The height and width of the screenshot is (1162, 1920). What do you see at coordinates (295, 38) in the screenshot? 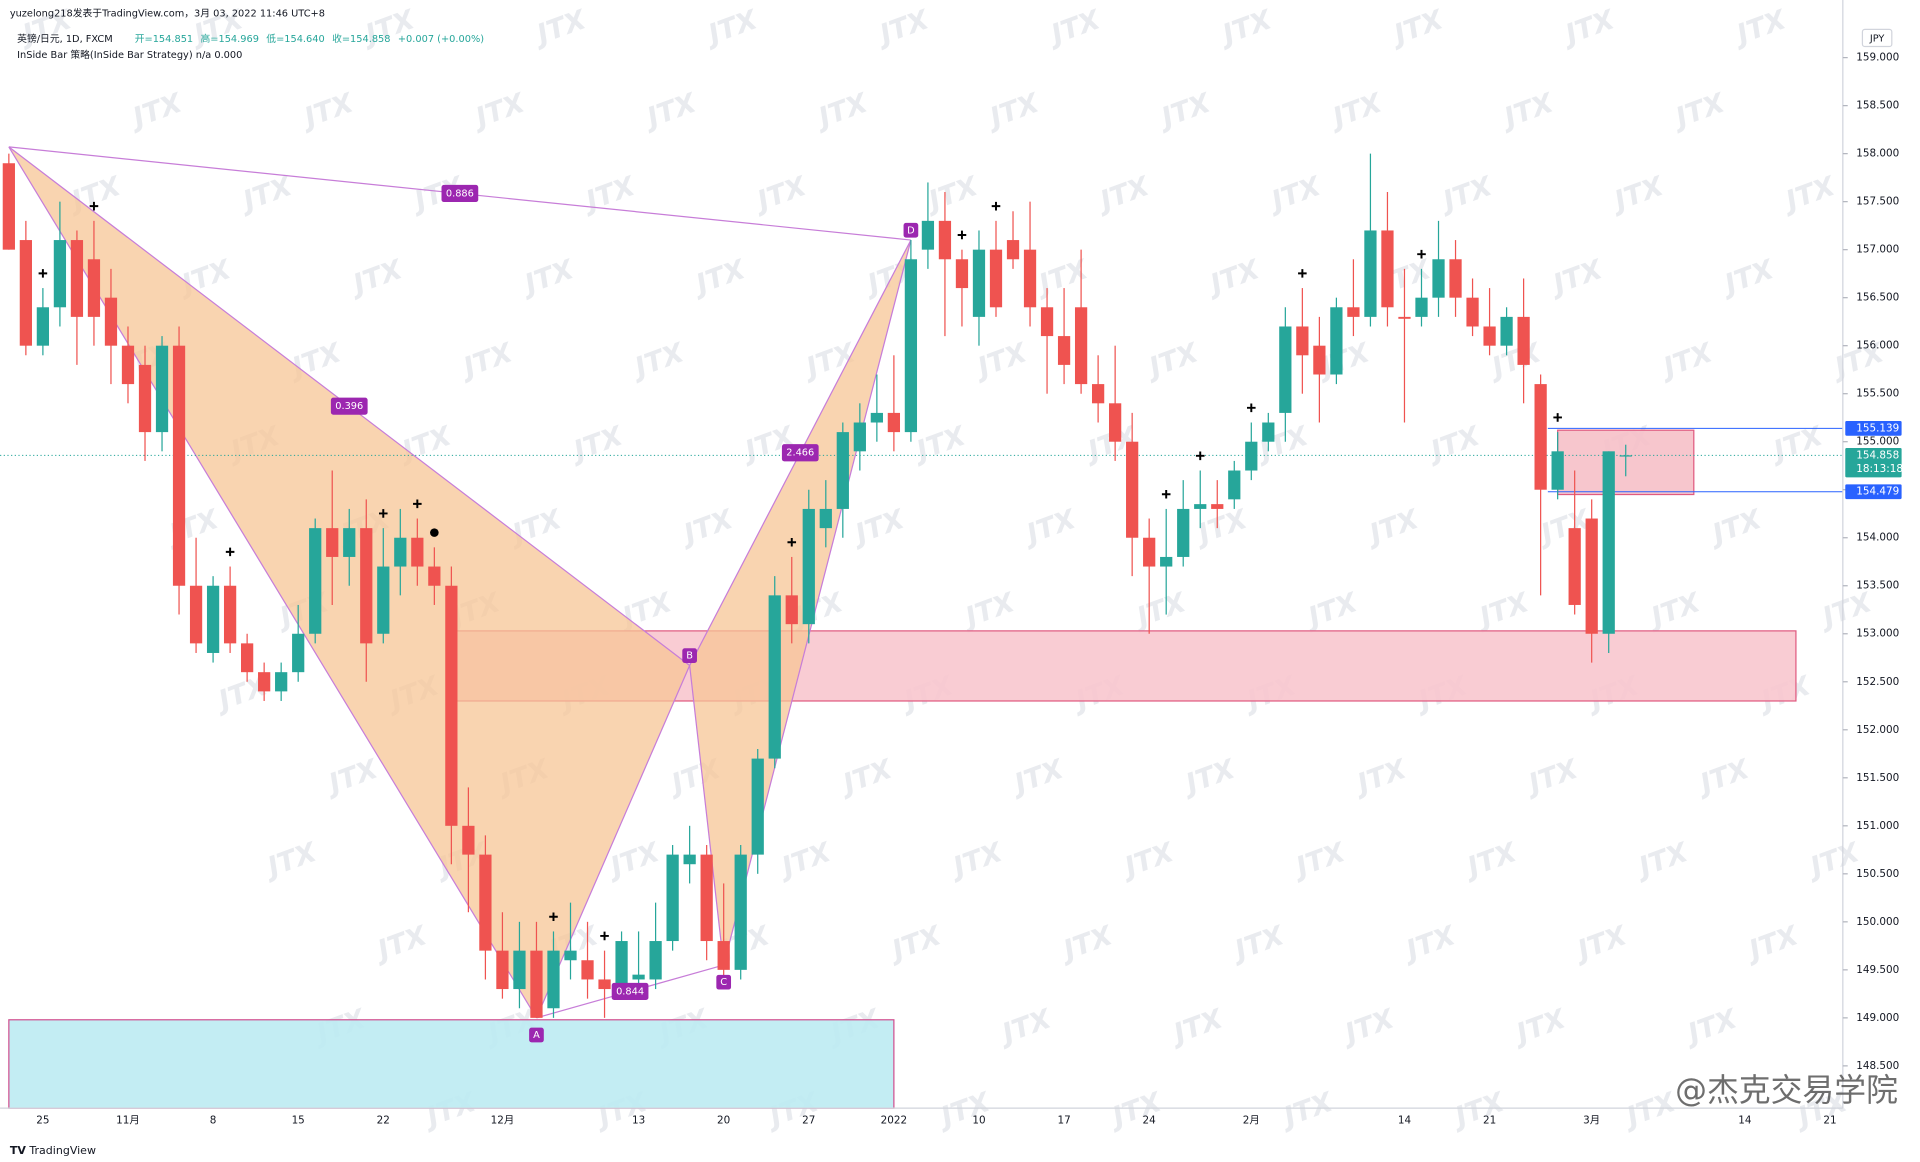
I see `ohlc-value: 低=154.640` at bounding box center [295, 38].